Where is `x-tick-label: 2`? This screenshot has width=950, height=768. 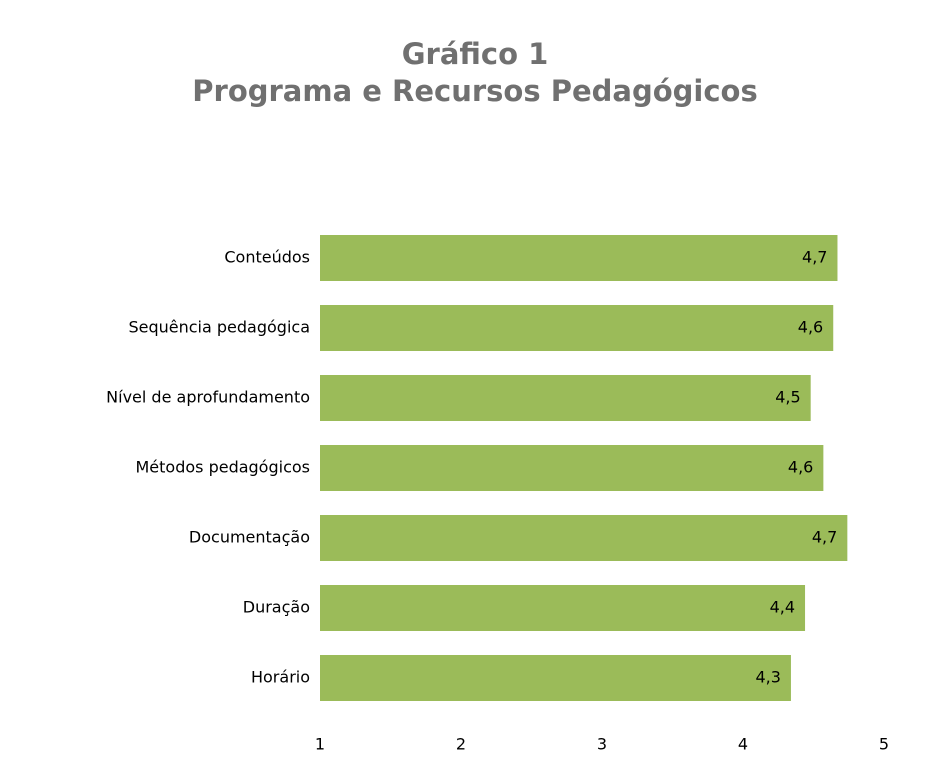
x-tick-label: 2 is located at coordinates (461, 744).